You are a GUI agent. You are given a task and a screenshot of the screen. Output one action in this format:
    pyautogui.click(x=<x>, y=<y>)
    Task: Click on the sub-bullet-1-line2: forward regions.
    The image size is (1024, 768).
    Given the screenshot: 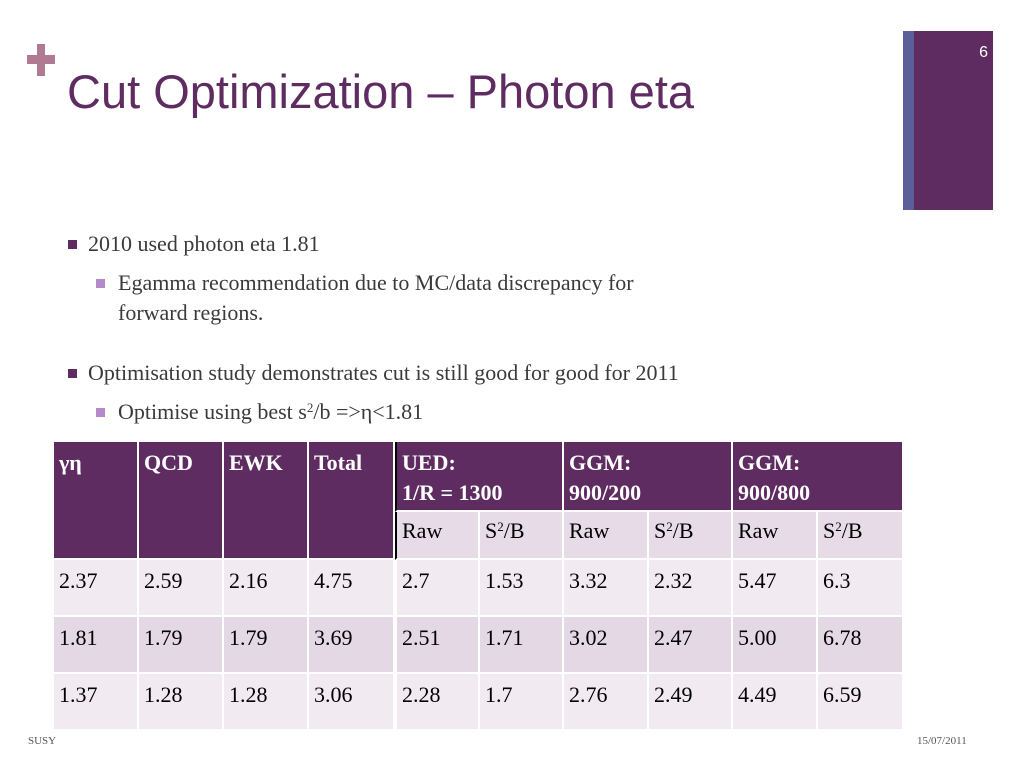 What is the action you would take?
    pyautogui.click(x=191, y=312)
    